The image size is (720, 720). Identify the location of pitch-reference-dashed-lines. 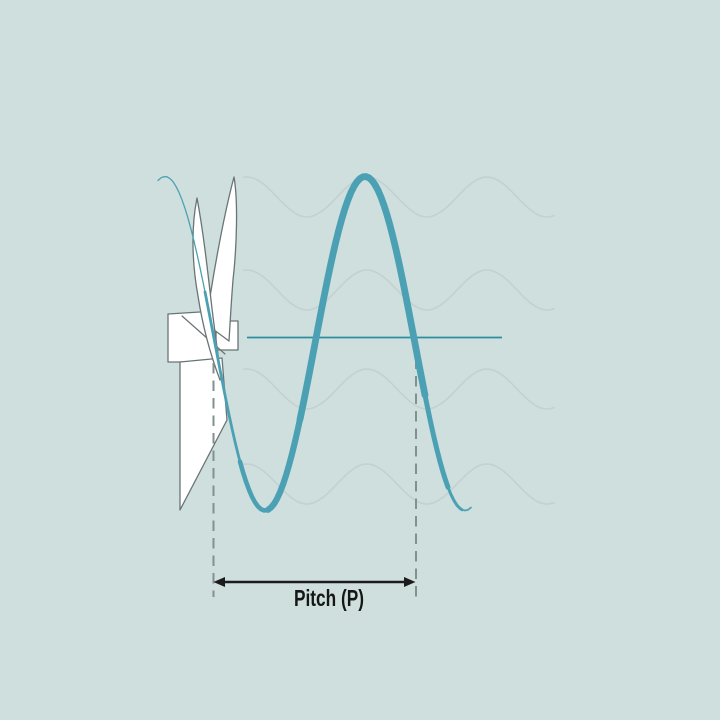
(314, 469).